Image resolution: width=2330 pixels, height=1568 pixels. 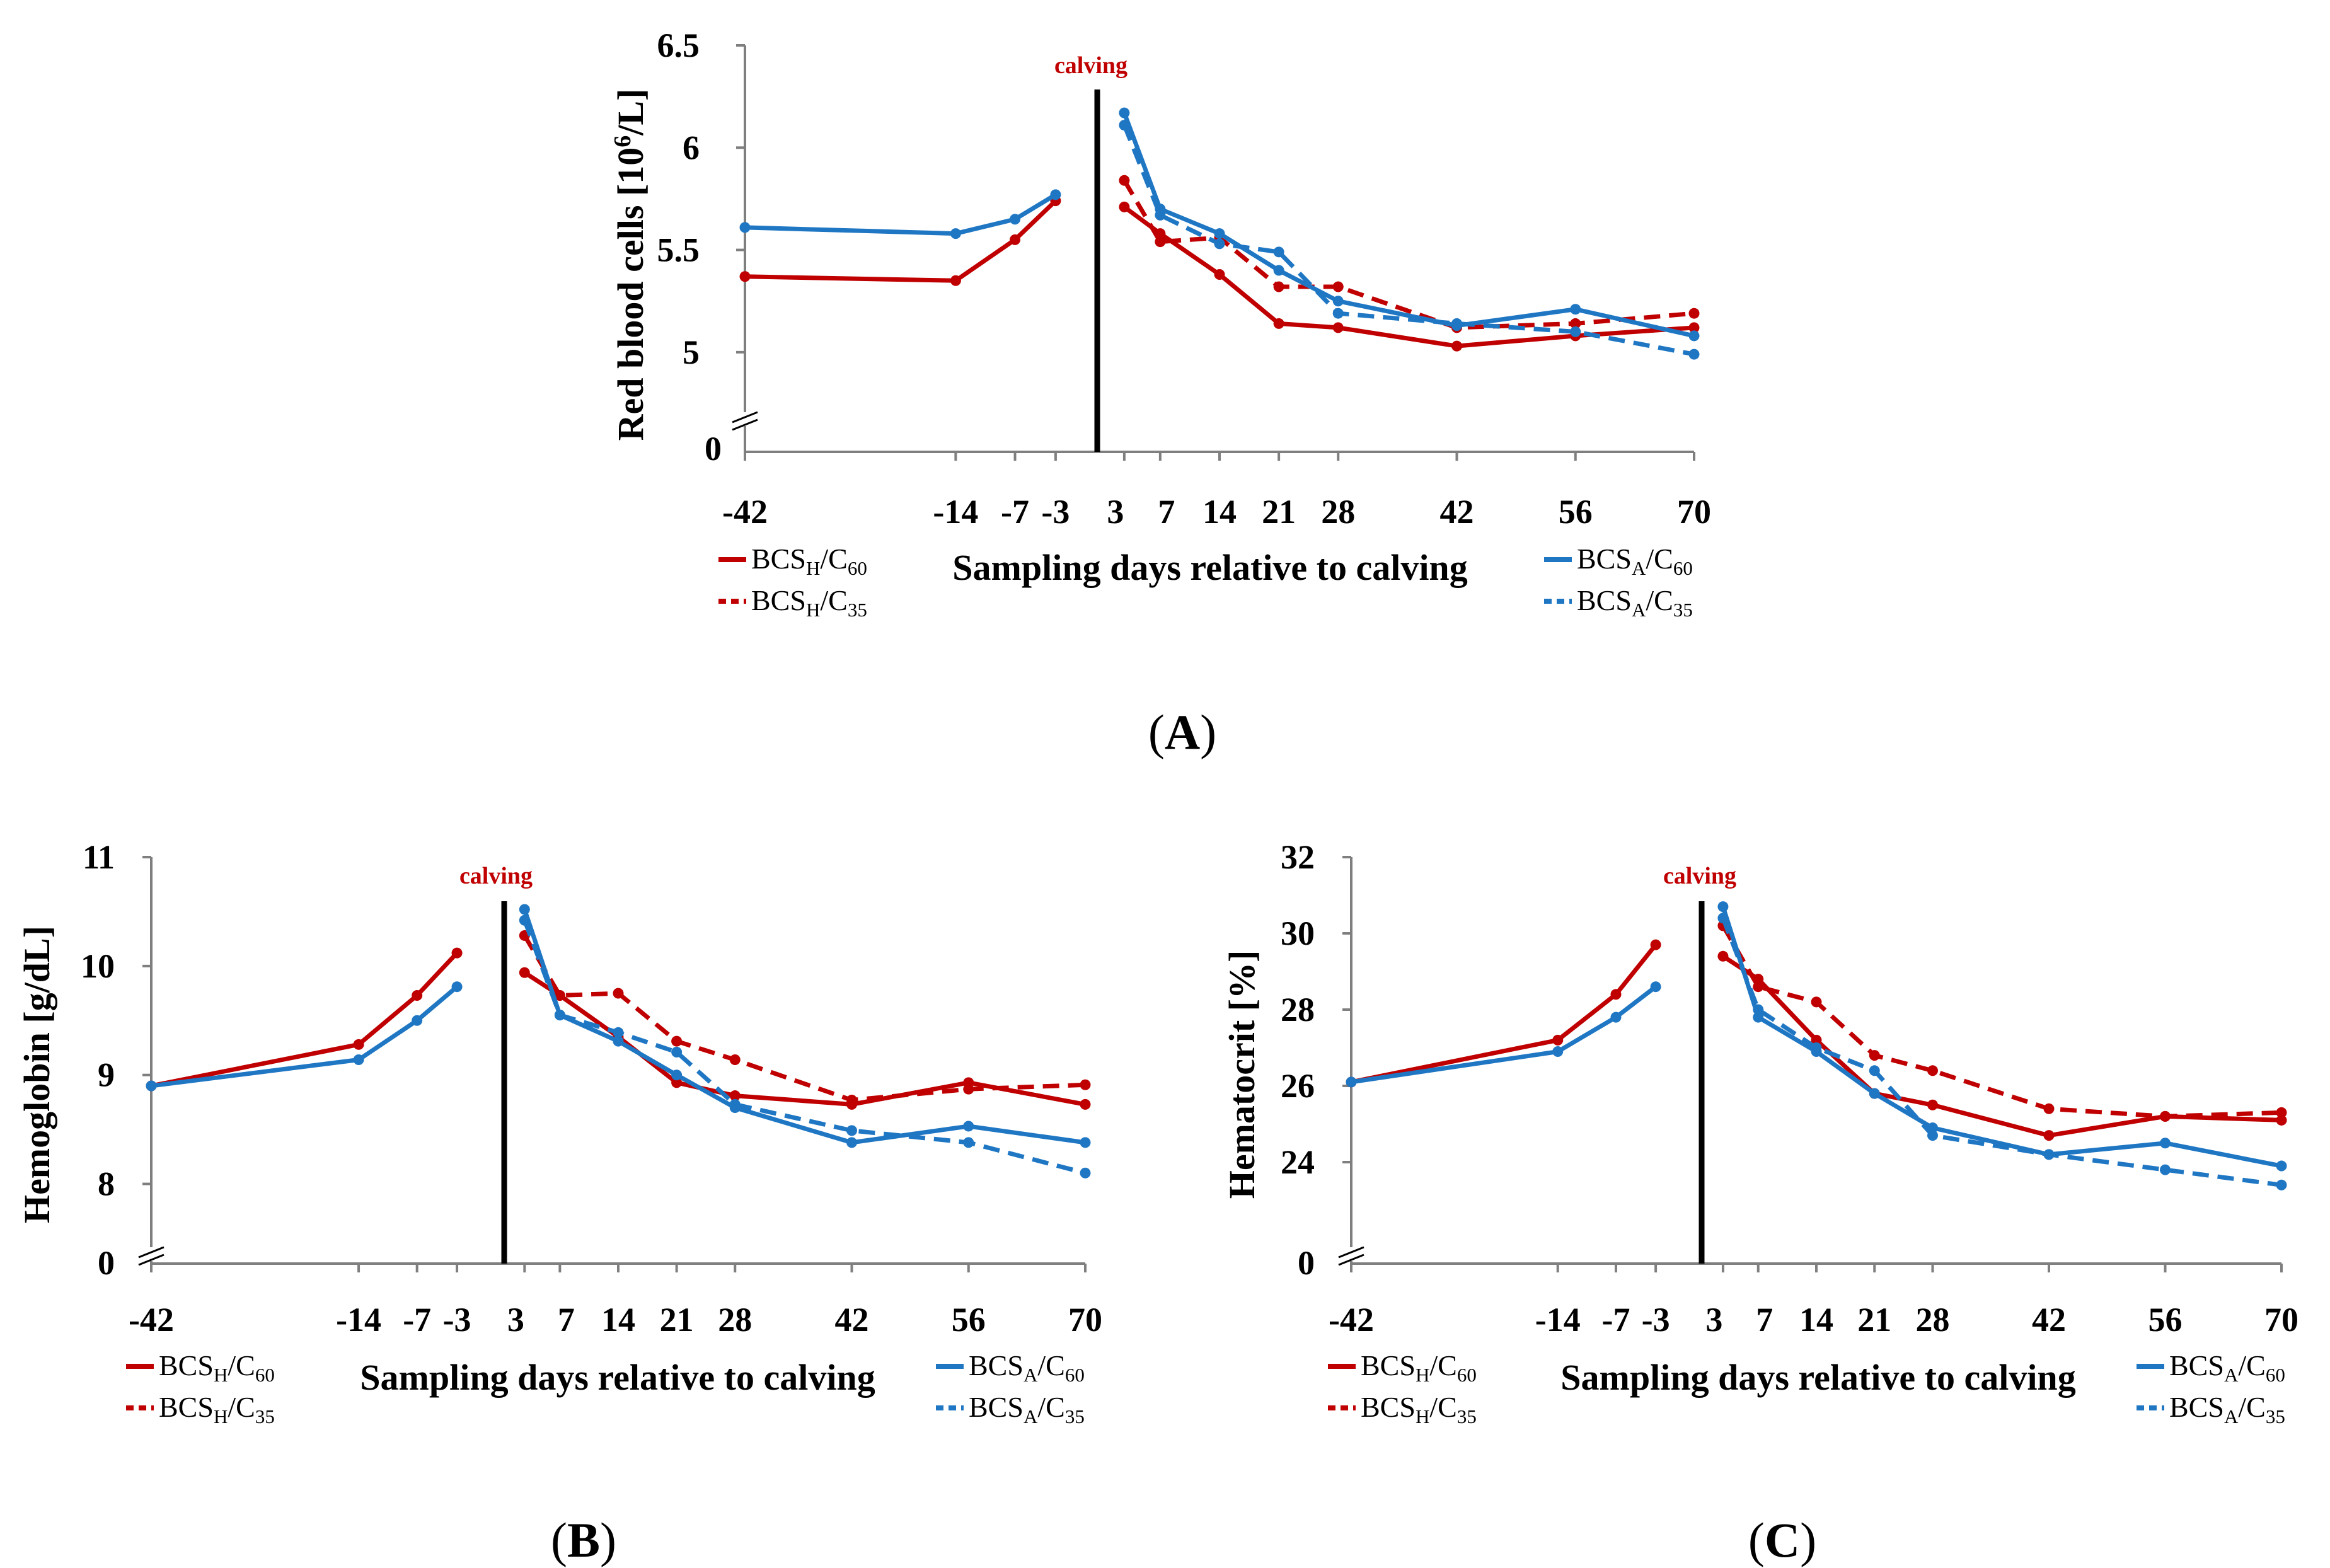 What do you see at coordinates (619, 1033) in the screenshot?
I see `panel-b-data-point-bcsa-c35` at bounding box center [619, 1033].